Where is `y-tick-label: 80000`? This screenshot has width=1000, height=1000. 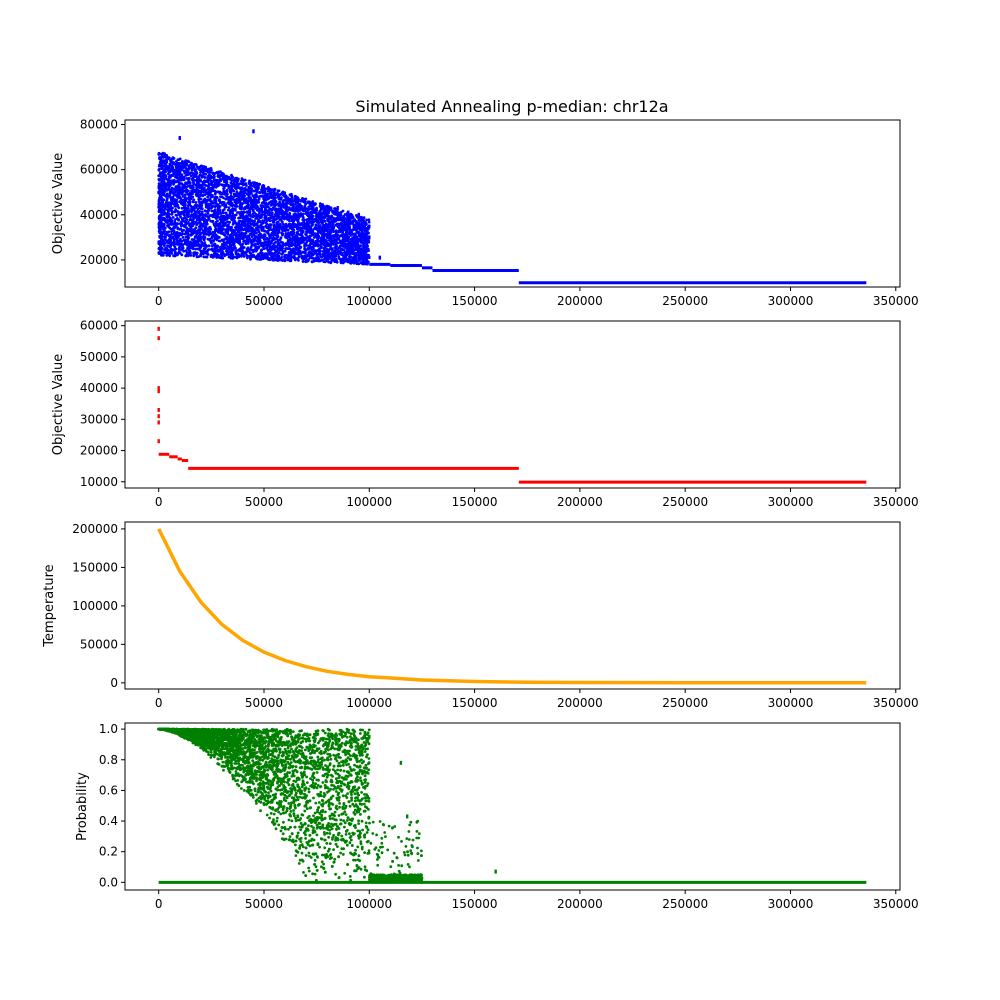
y-tick-label: 80000 is located at coordinates (99, 125).